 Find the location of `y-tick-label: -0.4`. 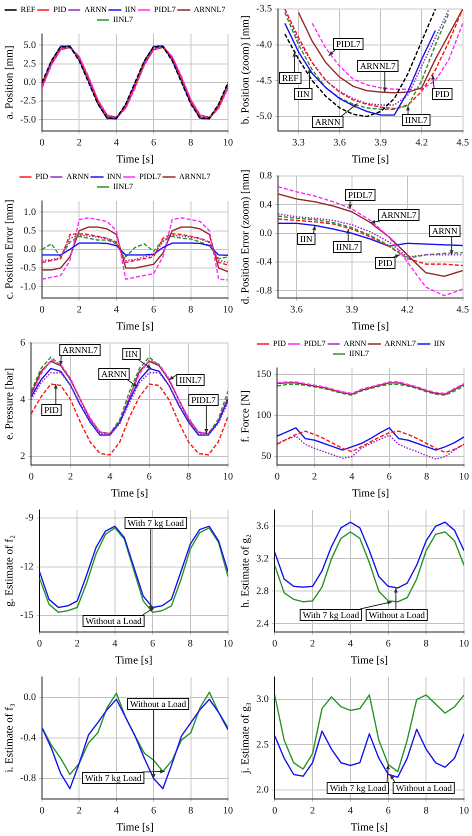

y-tick-label: -0.4 is located at coordinates (264, 262).